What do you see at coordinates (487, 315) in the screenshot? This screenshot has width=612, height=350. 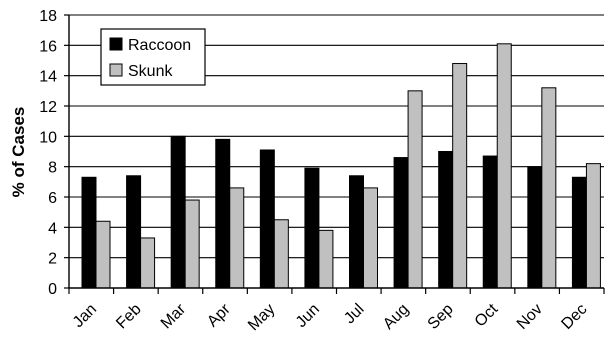 I see `x-tick-label-oct: Oct` at bounding box center [487, 315].